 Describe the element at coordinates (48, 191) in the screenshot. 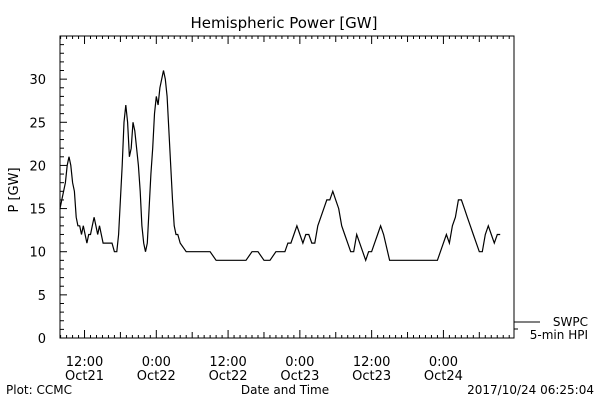

I see `y-axis: 0 5 10 15 20 25 30` at that location.